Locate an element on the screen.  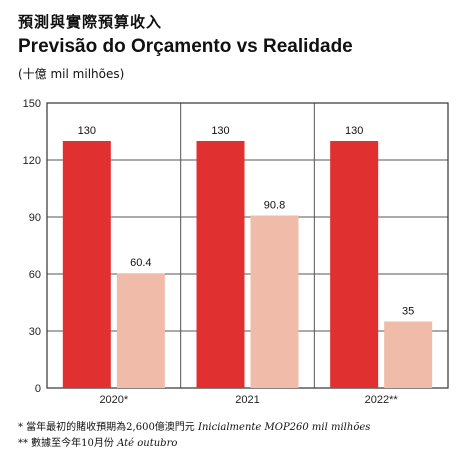
data-label: 90.8 is located at coordinates (274, 205).